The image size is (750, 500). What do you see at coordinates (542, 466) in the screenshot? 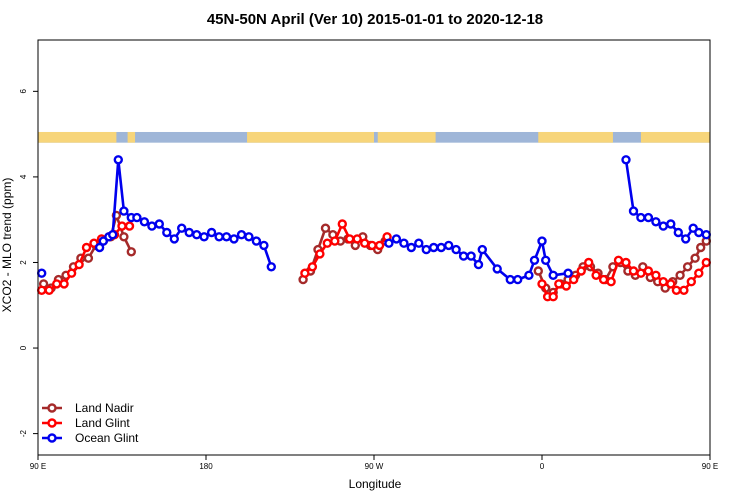
I see `x-tick-label-3: 0` at bounding box center [542, 466].